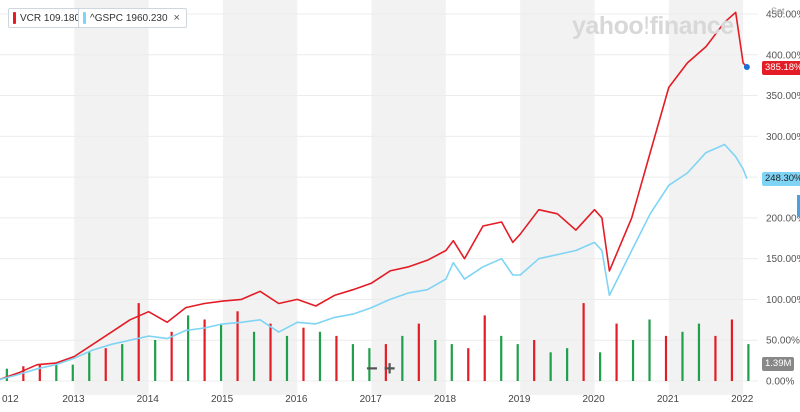 Image resolution: width=800 pixels, height=412 pixels. Describe the element at coordinates (742, 399) in the screenshot. I see `x-tick-label: 2022` at that location.